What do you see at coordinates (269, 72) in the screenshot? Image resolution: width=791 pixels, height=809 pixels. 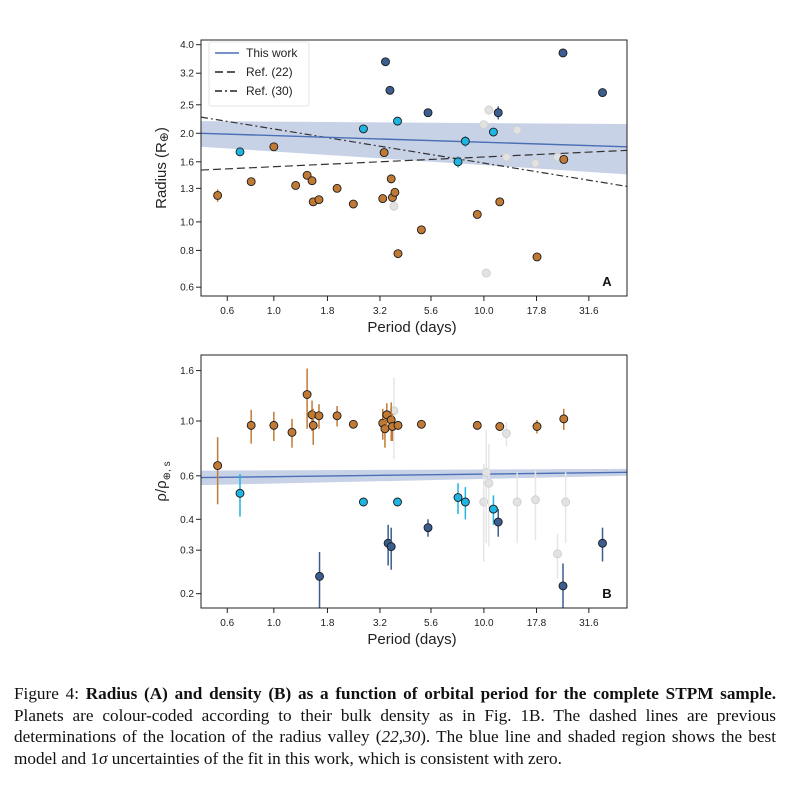 I see `legend-entry: Ref. (22)` at bounding box center [269, 72].